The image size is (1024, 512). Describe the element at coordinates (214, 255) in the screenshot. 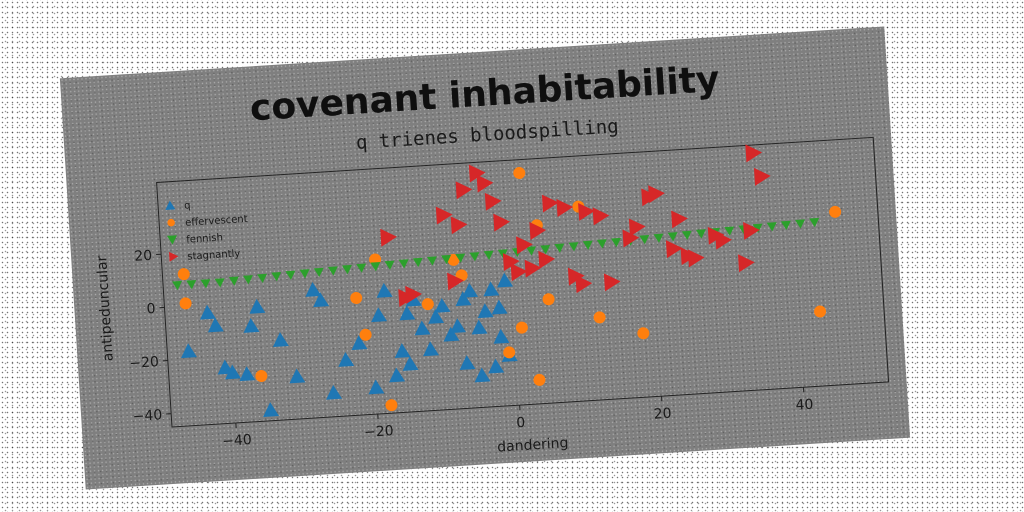

I see `legend-label: stagnantly` at that location.